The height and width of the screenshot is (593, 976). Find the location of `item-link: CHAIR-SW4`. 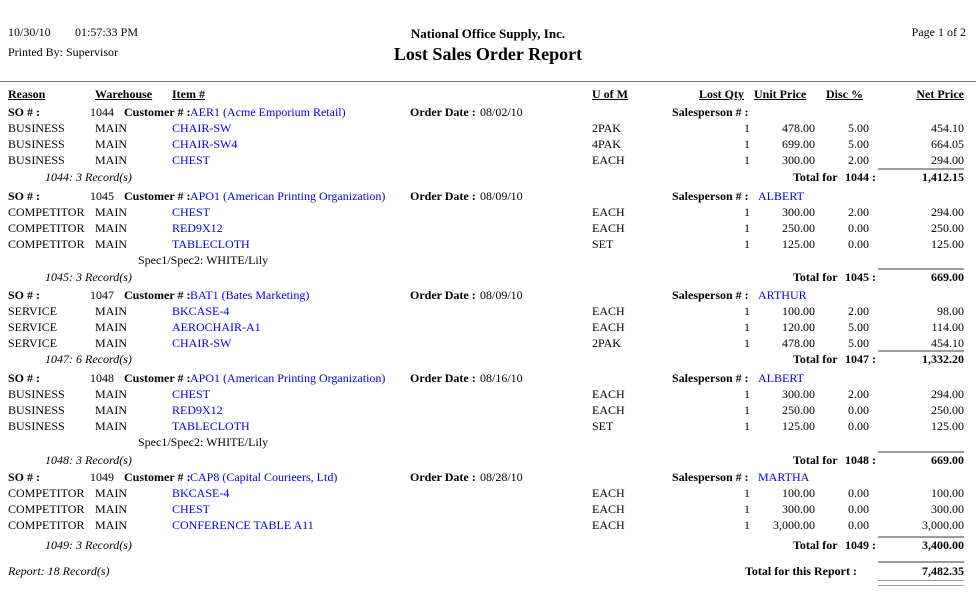

item-link: CHAIR-SW4 is located at coordinates (205, 144).